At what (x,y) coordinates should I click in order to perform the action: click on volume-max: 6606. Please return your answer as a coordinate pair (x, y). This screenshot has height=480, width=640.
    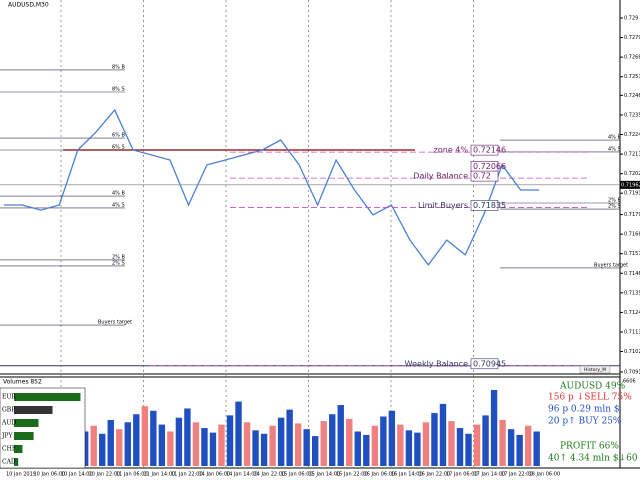
    Looking at the image, I should click on (629, 382).